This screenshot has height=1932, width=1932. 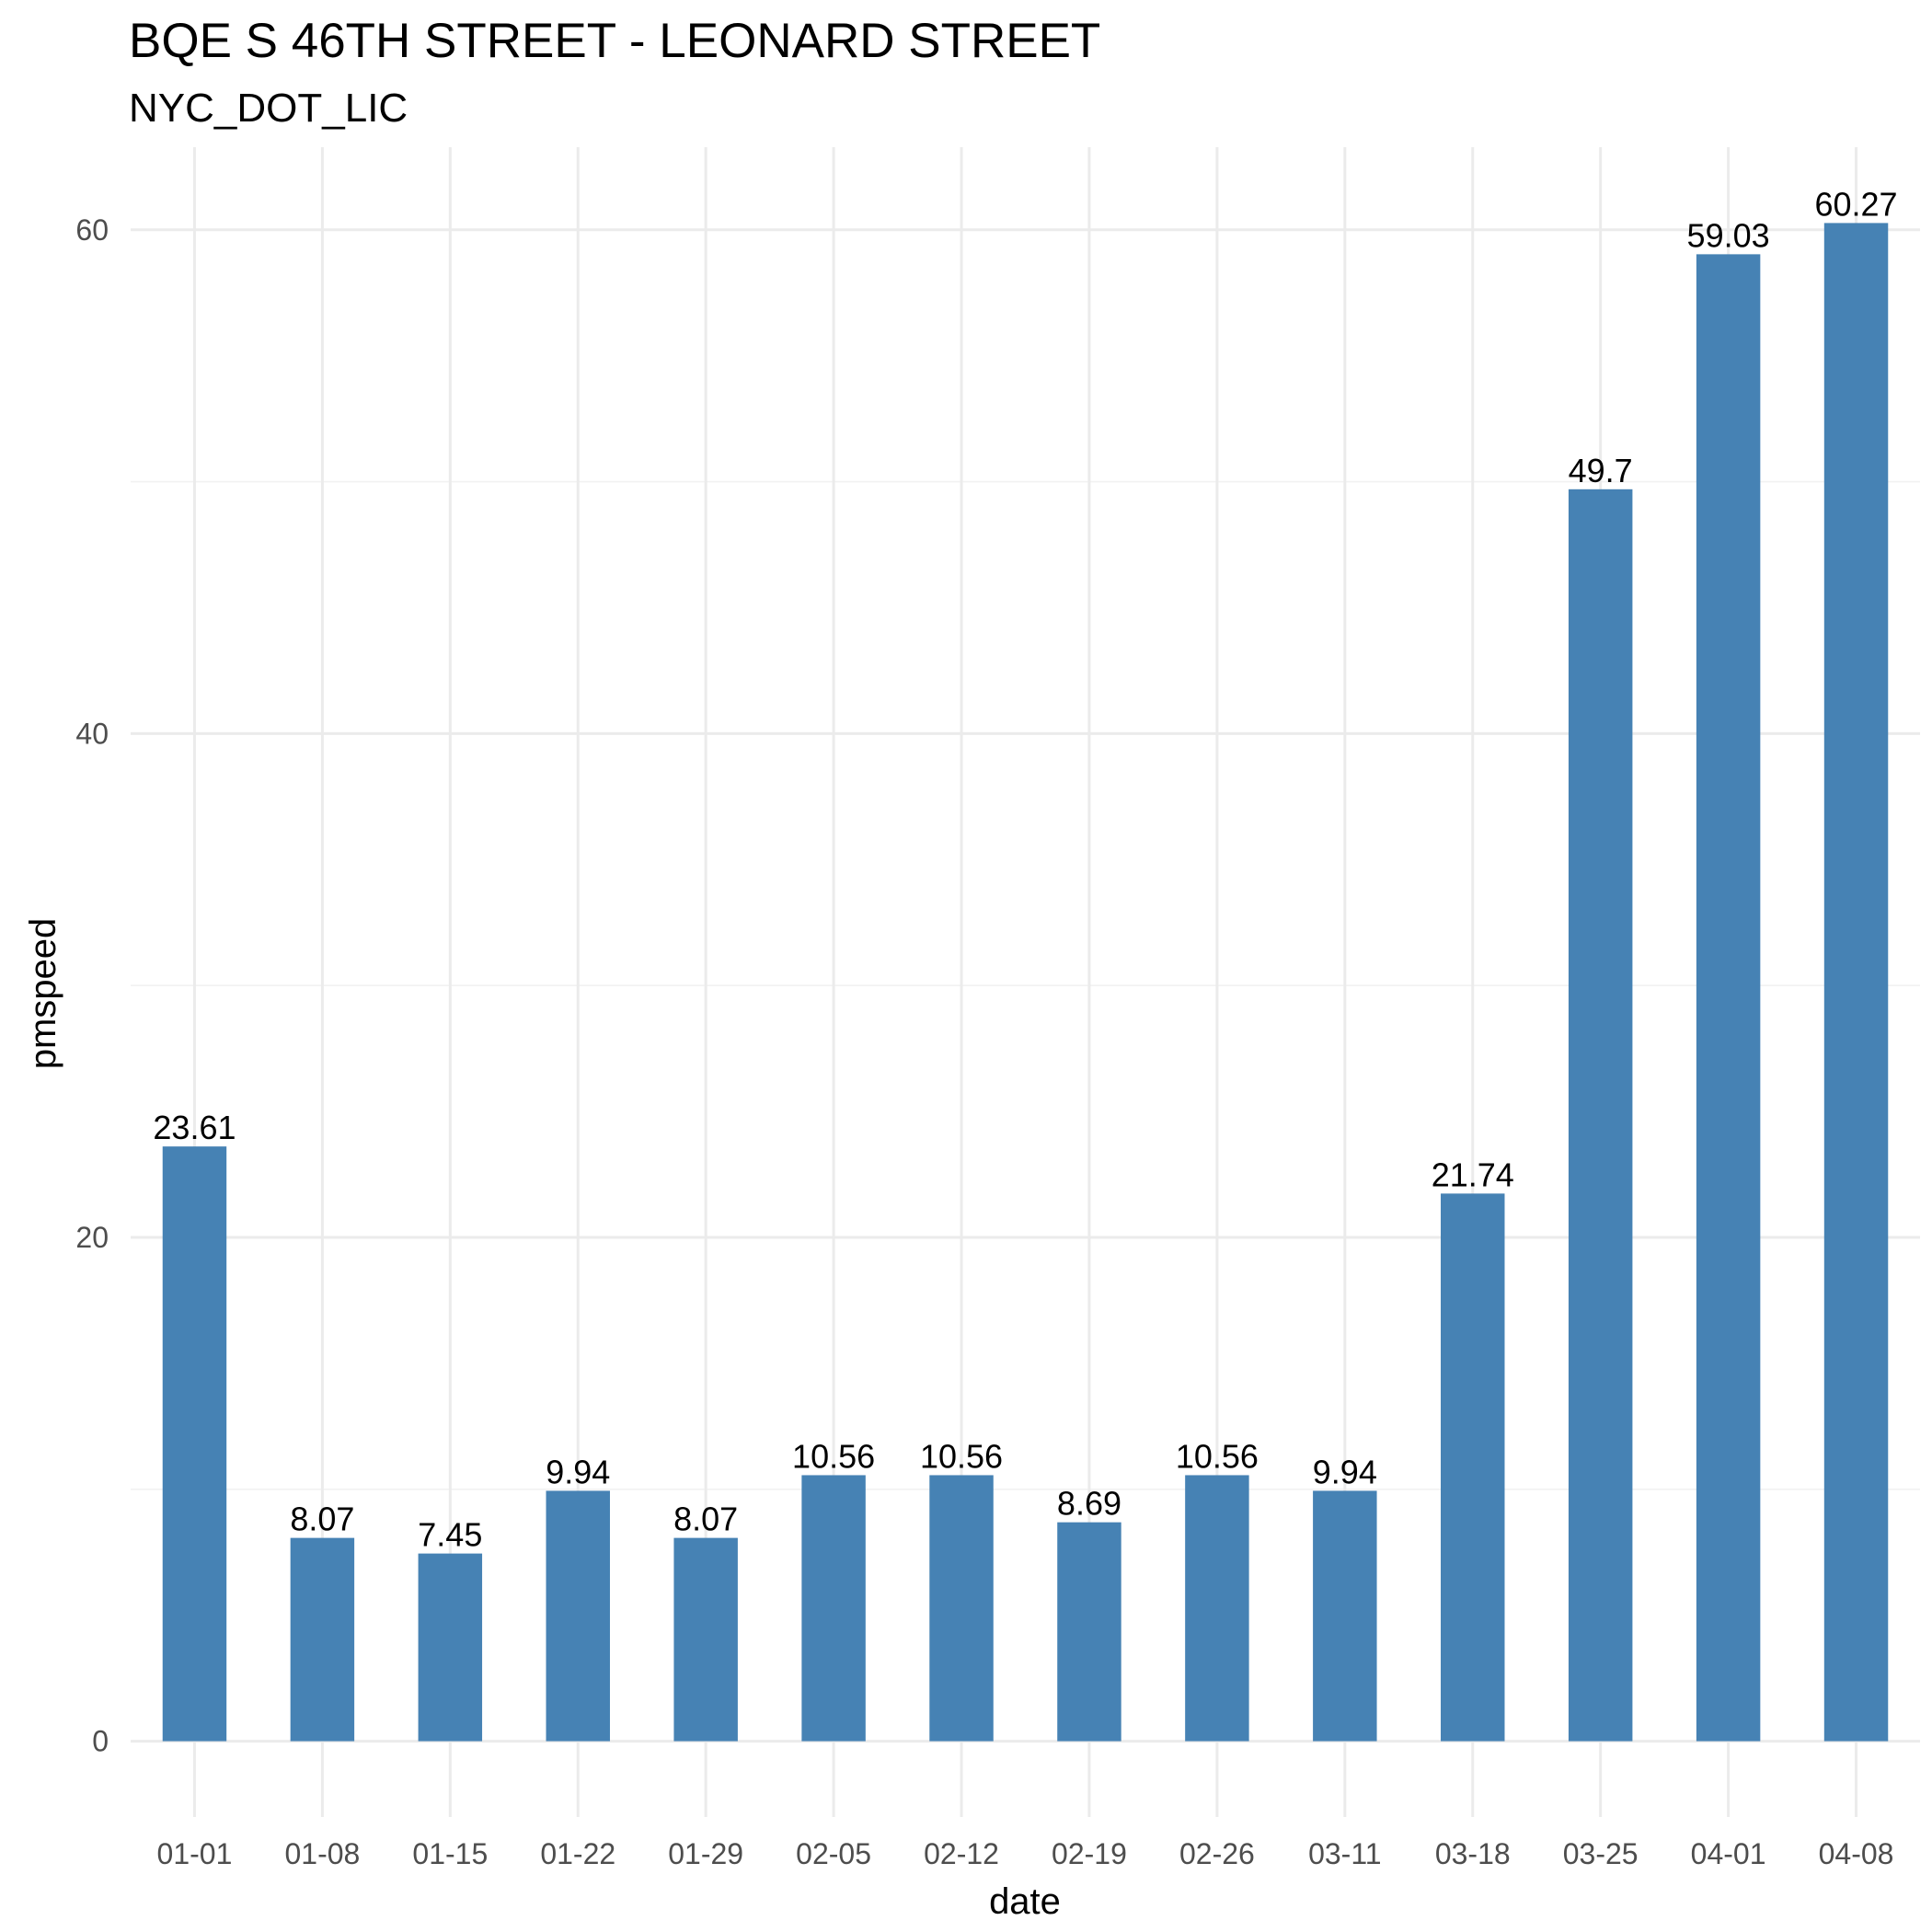 I want to click on bar-value-label: 21.74, so click(x=1473, y=1174).